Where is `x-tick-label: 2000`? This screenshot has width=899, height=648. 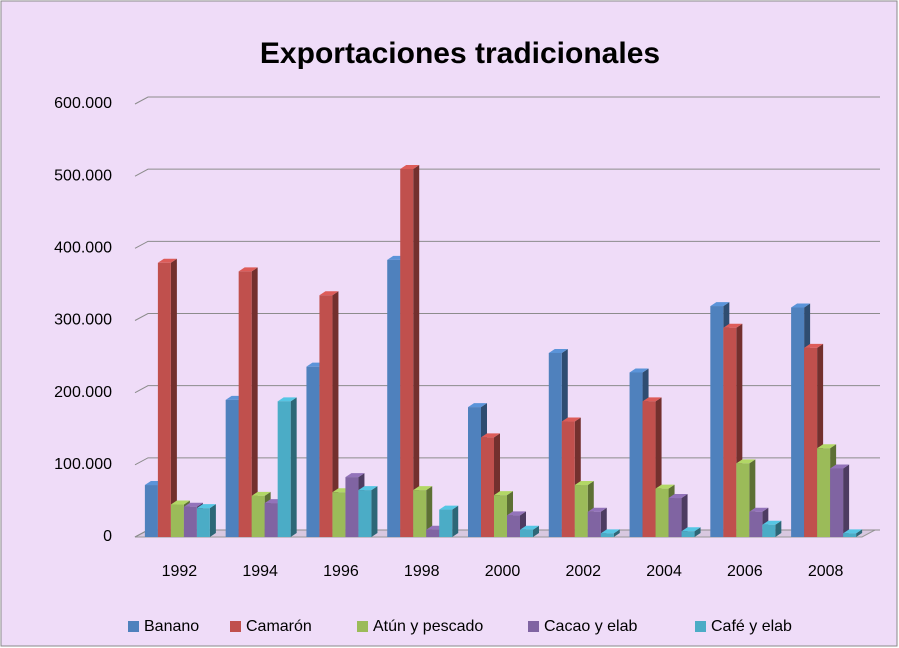 x-tick-label: 2000 is located at coordinates (503, 571).